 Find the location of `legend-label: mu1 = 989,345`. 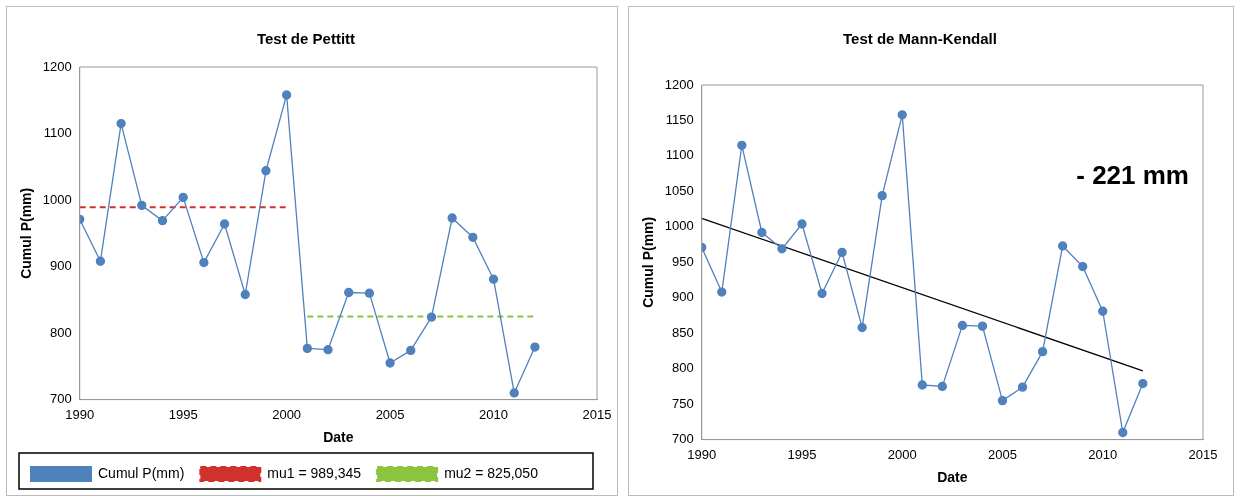

legend-label: mu1 = 989,345 is located at coordinates (314, 472).